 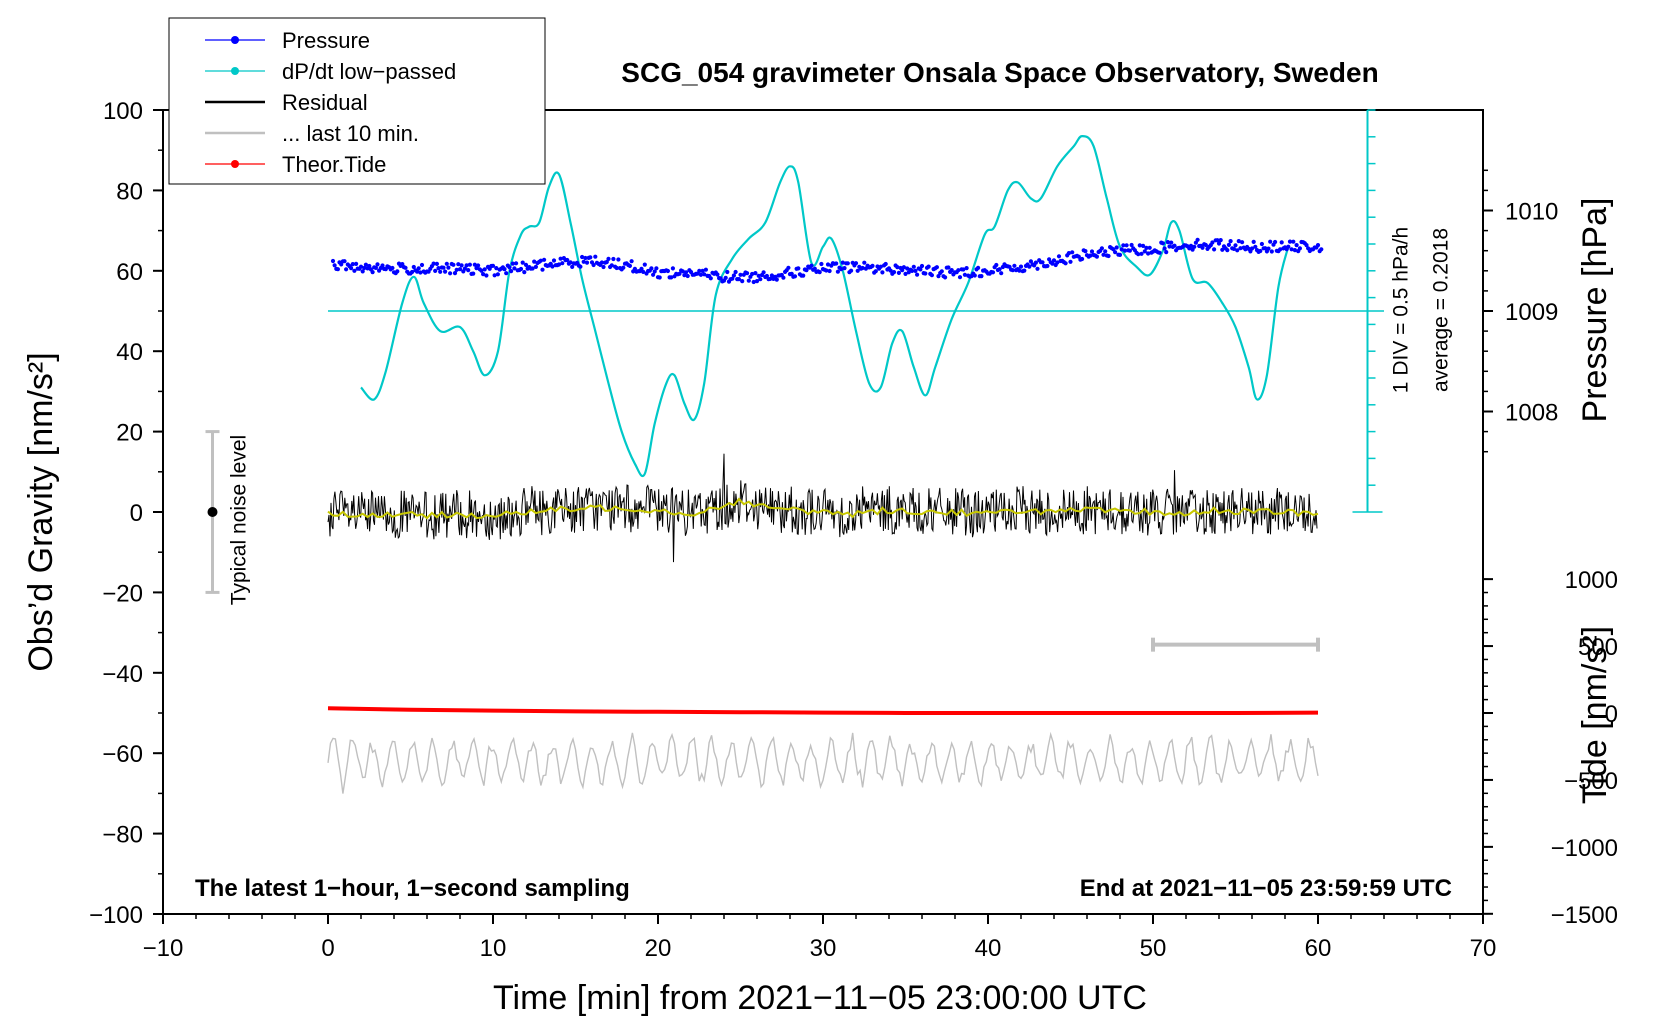 I want to click on legend-entry: Theor.Tide, so click(x=295, y=164).